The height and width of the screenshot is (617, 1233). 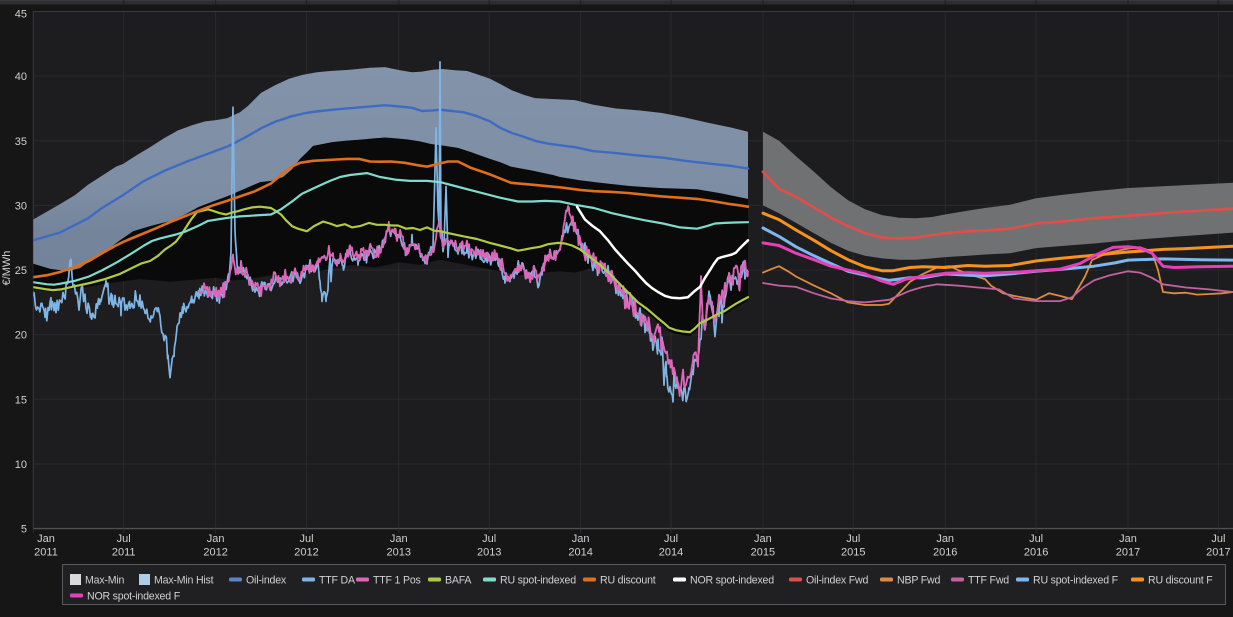 I want to click on svg-text: €/MWh, so click(x=7, y=268).